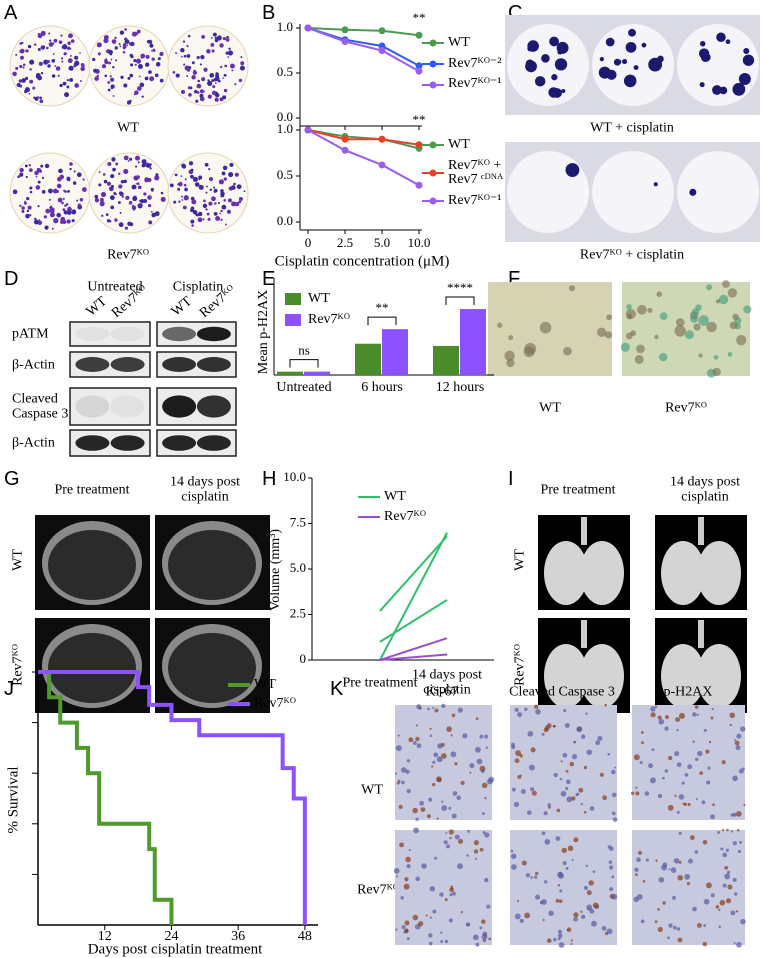 This screenshot has height=958, width=763. I want to click on significance-label: ns, so click(304, 350).